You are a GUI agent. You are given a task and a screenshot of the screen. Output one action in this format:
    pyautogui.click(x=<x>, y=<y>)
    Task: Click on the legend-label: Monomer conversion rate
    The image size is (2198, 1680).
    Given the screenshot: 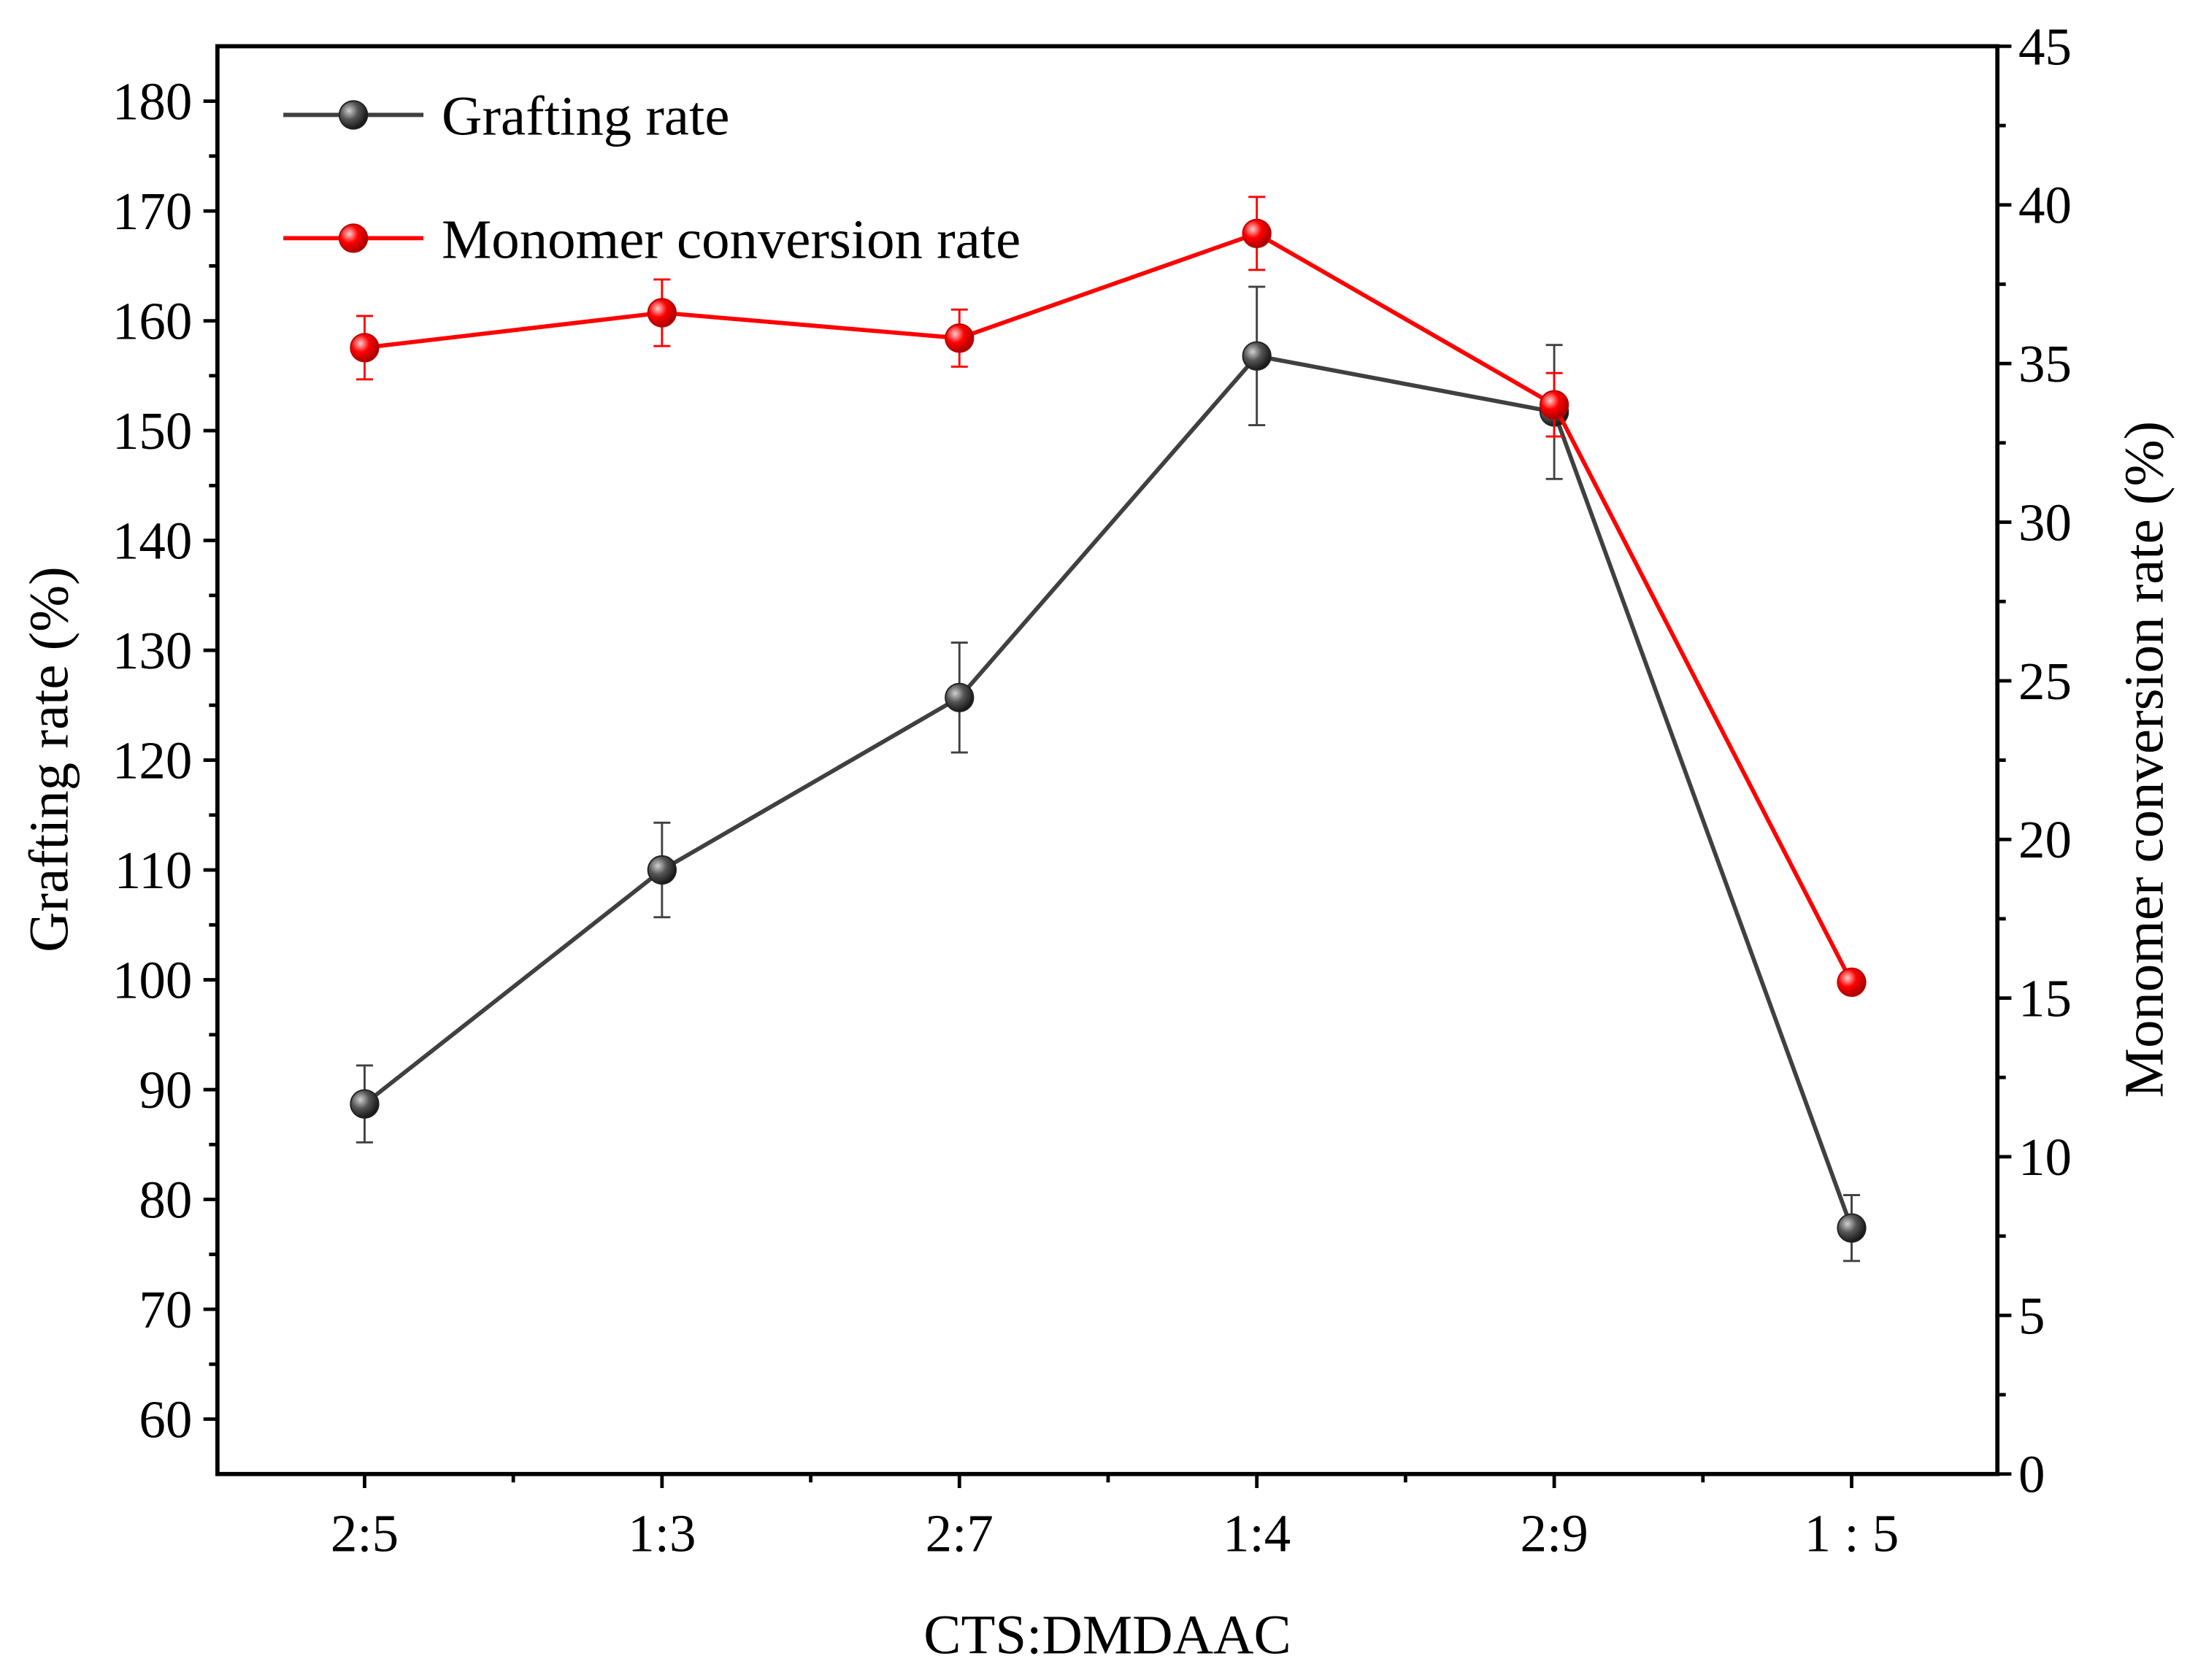 What is the action you would take?
    pyautogui.click(x=732, y=239)
    